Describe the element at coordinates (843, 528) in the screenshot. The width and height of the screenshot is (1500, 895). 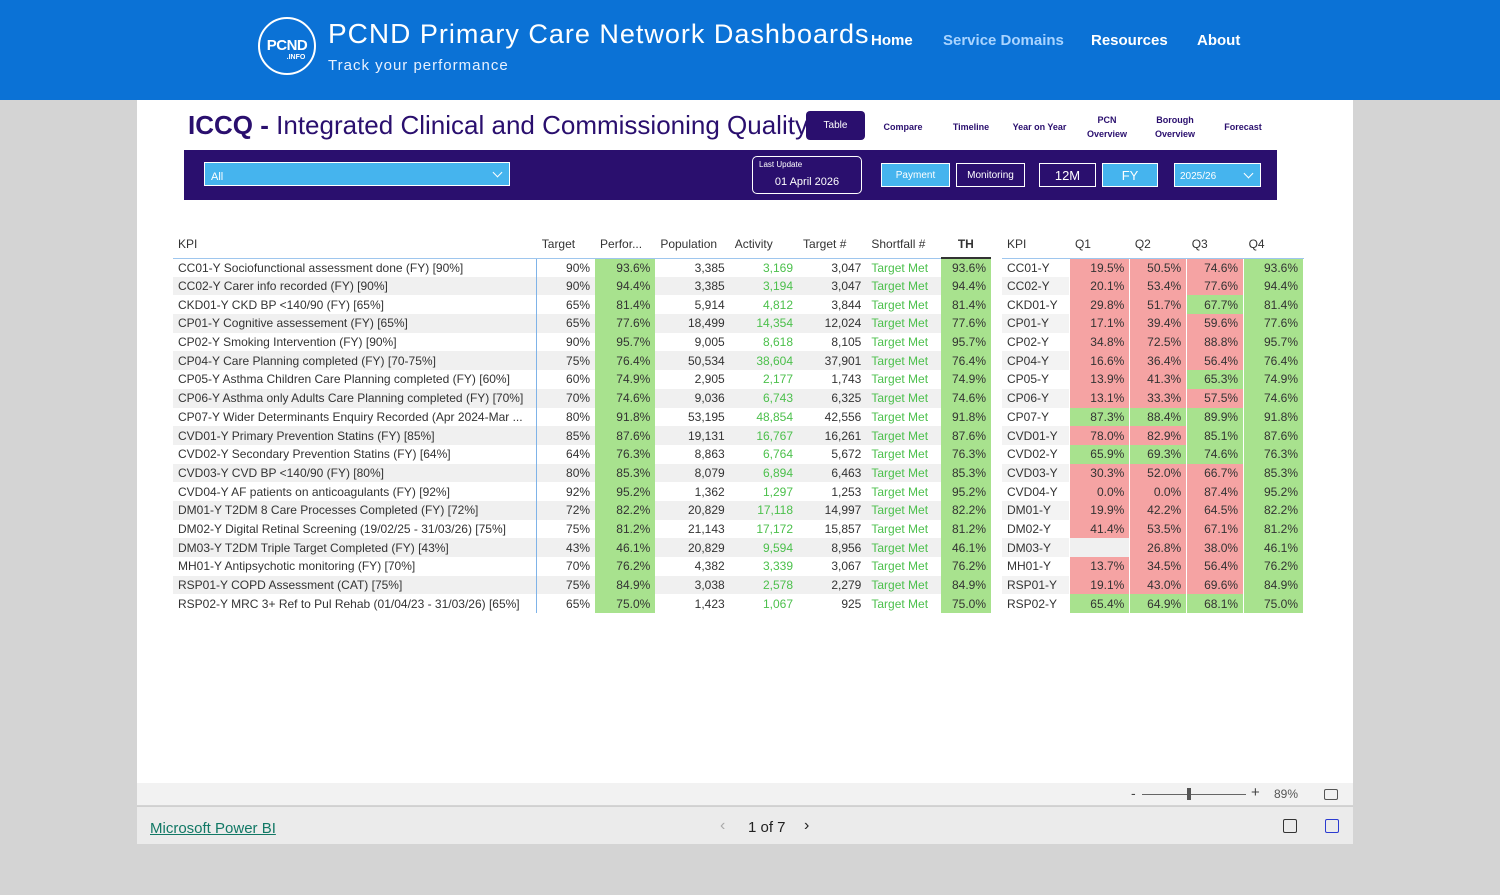
I see `target-num-cell: 15,857` at that location.